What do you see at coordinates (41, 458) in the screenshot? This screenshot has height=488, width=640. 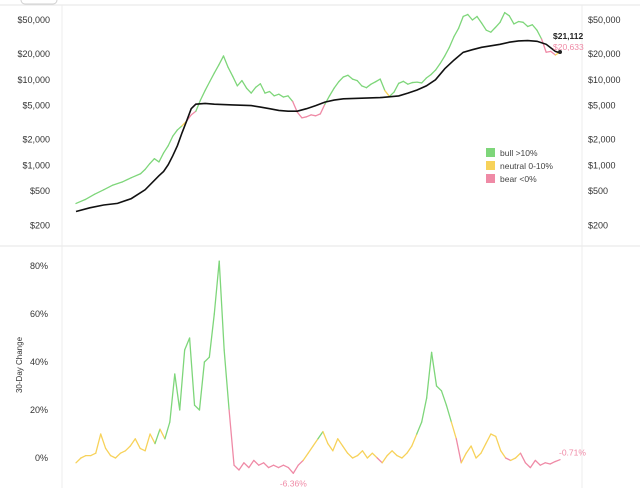 I see `change-tick: 0%` at bounding box center [41, 458].